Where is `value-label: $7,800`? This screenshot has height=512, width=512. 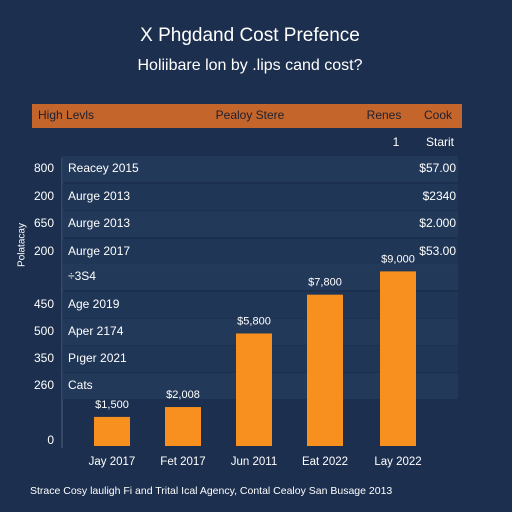
value-label: $7,800 is located at coordinates (325, 283).